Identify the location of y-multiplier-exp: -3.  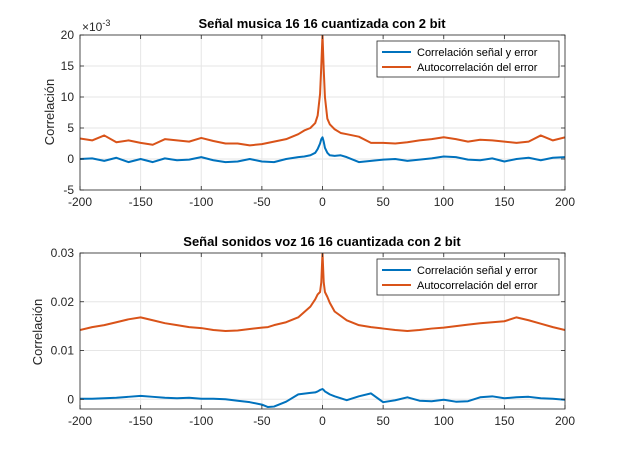
(106, 23).